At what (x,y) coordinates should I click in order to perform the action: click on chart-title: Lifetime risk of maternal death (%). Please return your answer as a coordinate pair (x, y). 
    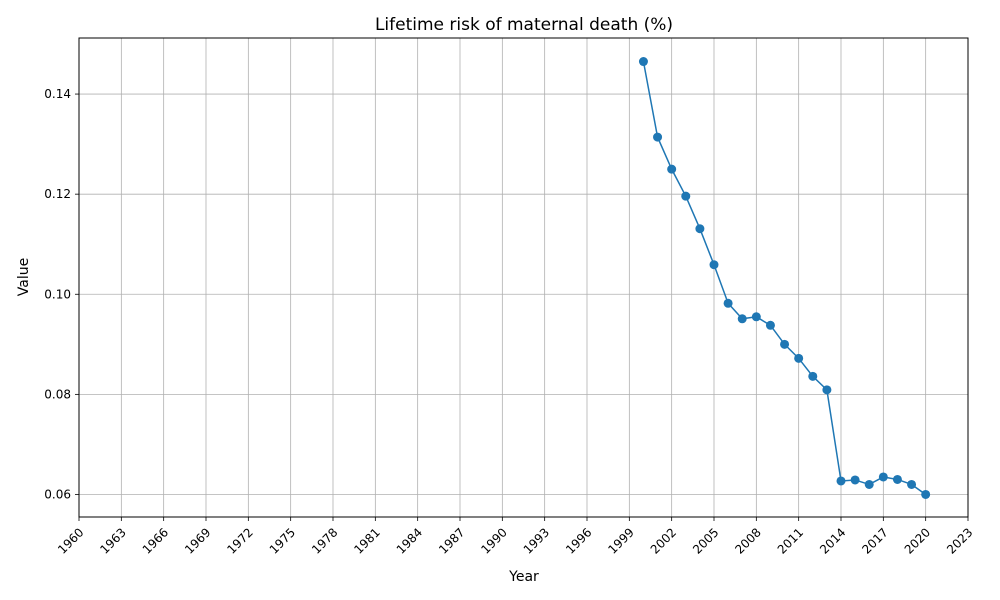
    Looking at the image, I should click on (524, 25).